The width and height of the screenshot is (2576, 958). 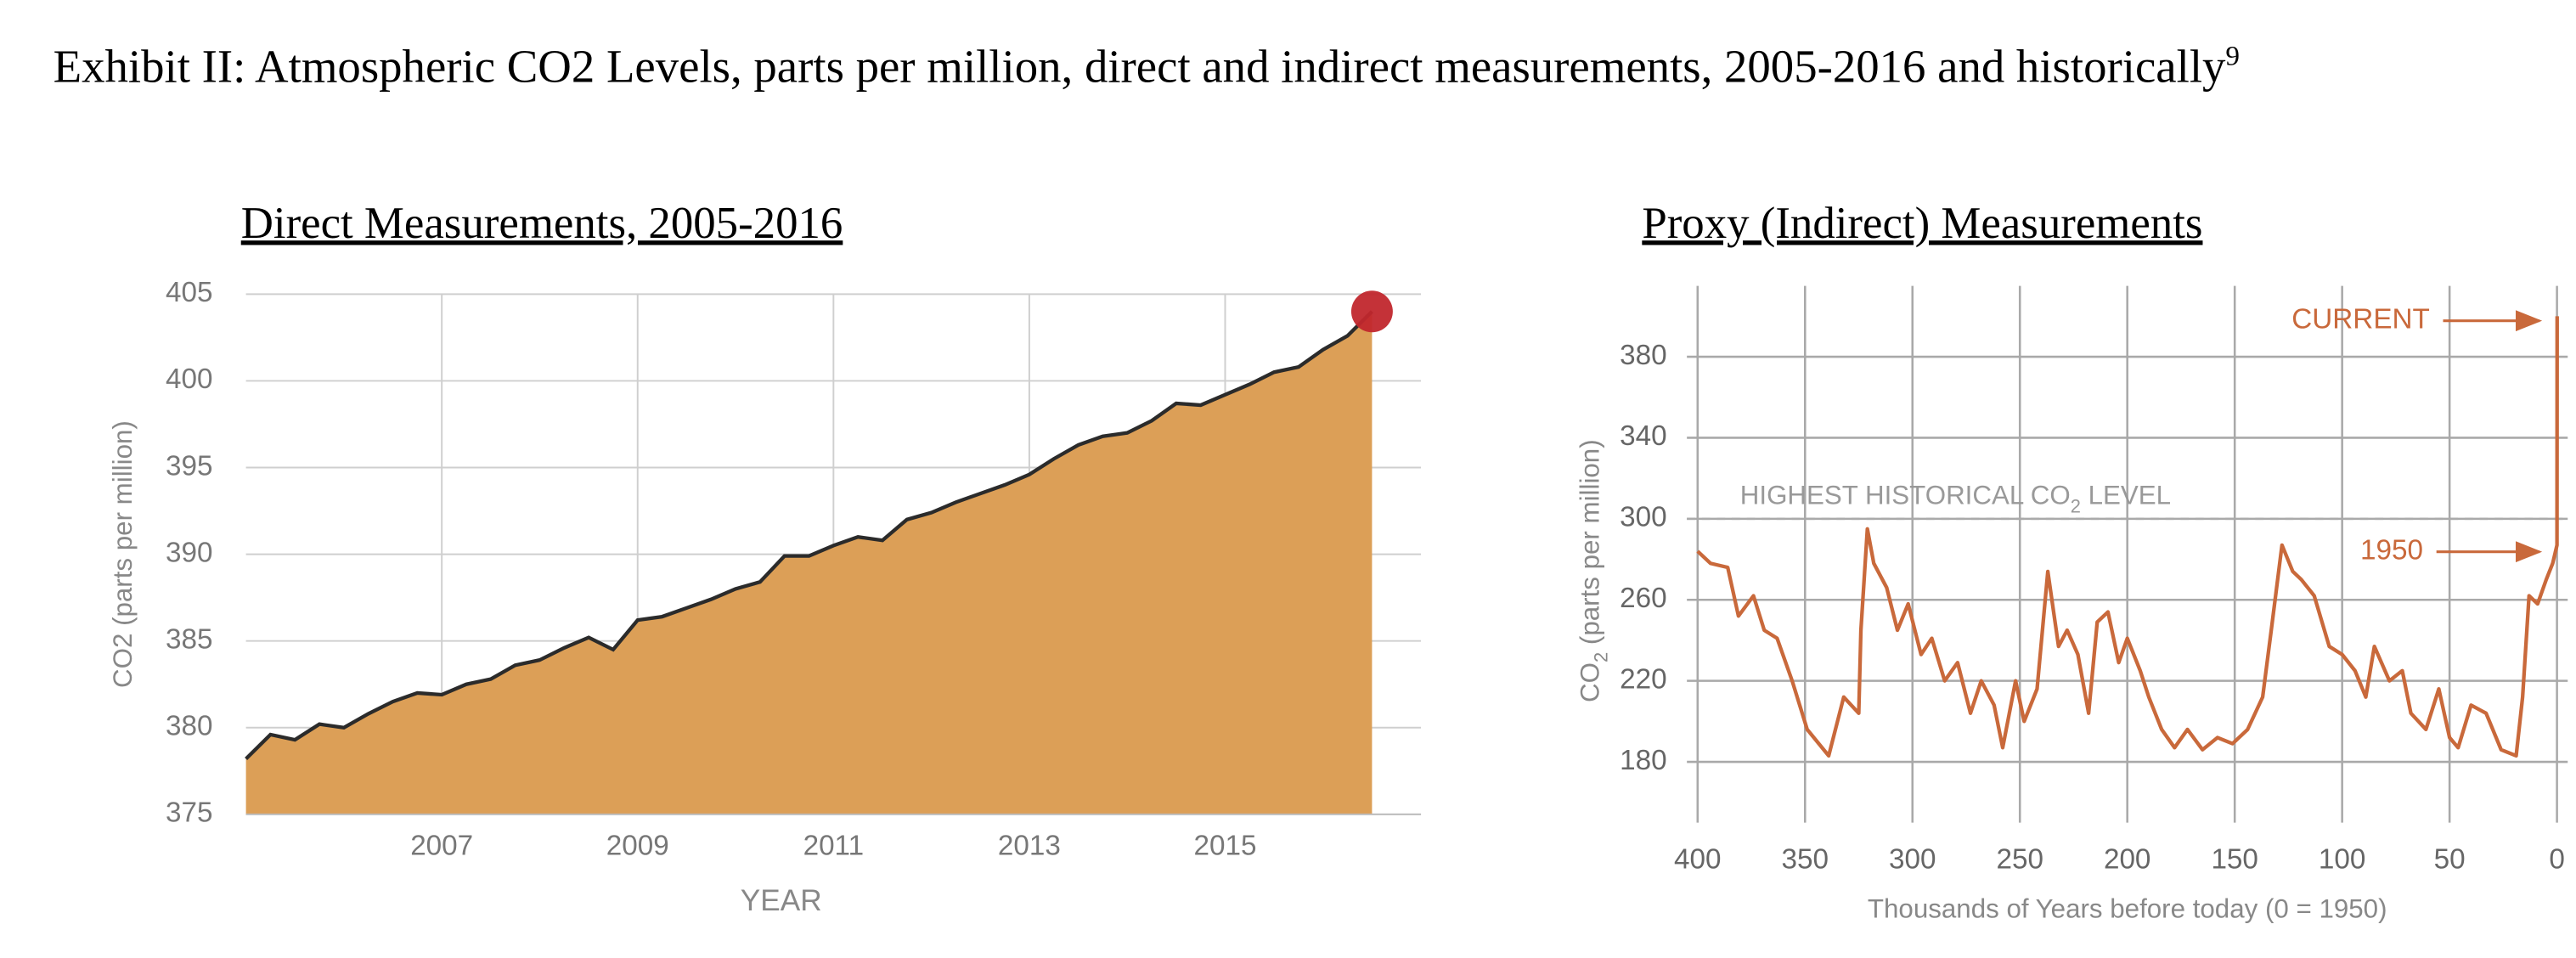 What do you see at coordinates (1029, 846) in the screenshot?
I see `x-tick-label: 2013` at bounding box center [1029, 846].